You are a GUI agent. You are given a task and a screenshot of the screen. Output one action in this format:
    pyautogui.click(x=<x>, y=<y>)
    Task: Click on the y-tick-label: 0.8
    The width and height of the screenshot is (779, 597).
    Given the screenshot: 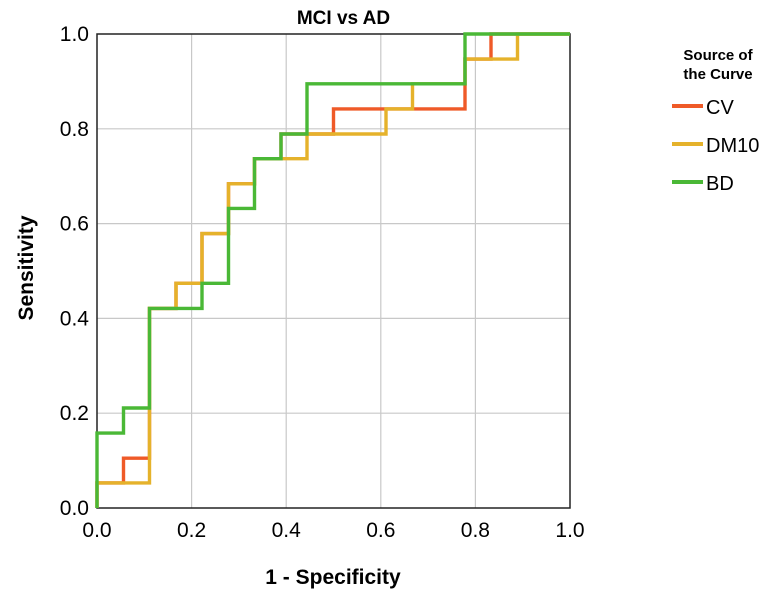 What is the action you would take?
    pyautogui.click(x=74, y=129)
    